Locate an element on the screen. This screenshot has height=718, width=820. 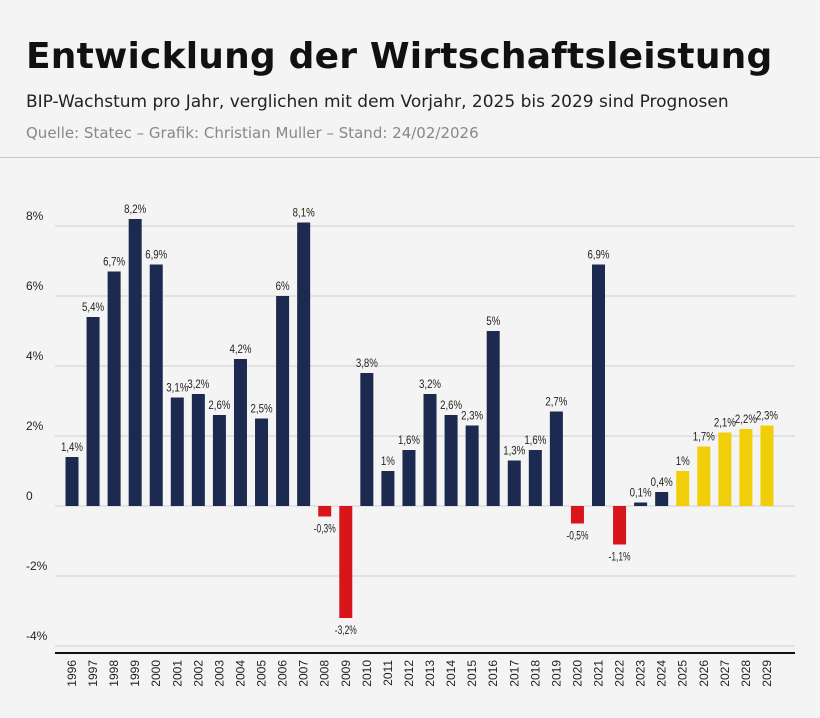
data-label: 4,2% is located at coordinates (240, 349).